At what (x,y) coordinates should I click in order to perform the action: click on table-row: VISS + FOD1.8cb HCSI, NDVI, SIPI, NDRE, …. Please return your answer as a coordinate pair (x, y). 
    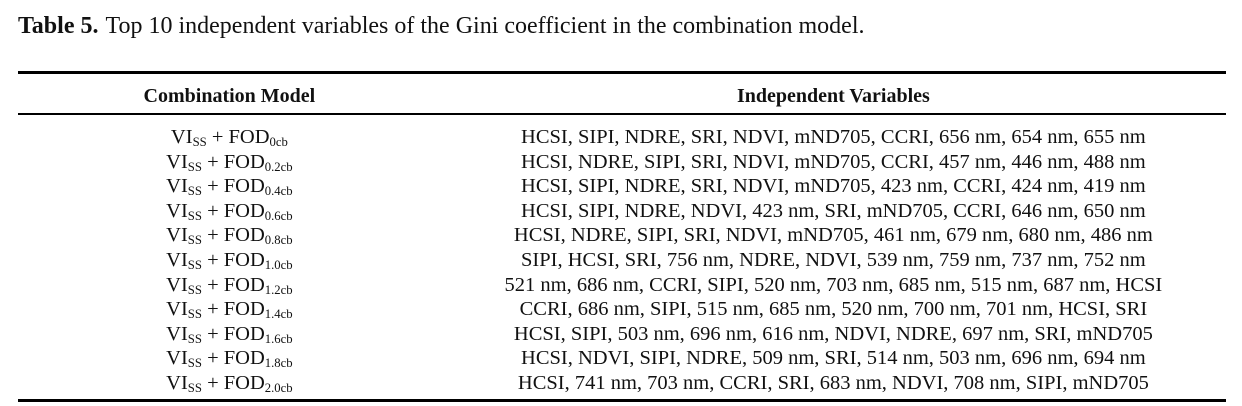
    Looking at the image, I should click on (622, 358).